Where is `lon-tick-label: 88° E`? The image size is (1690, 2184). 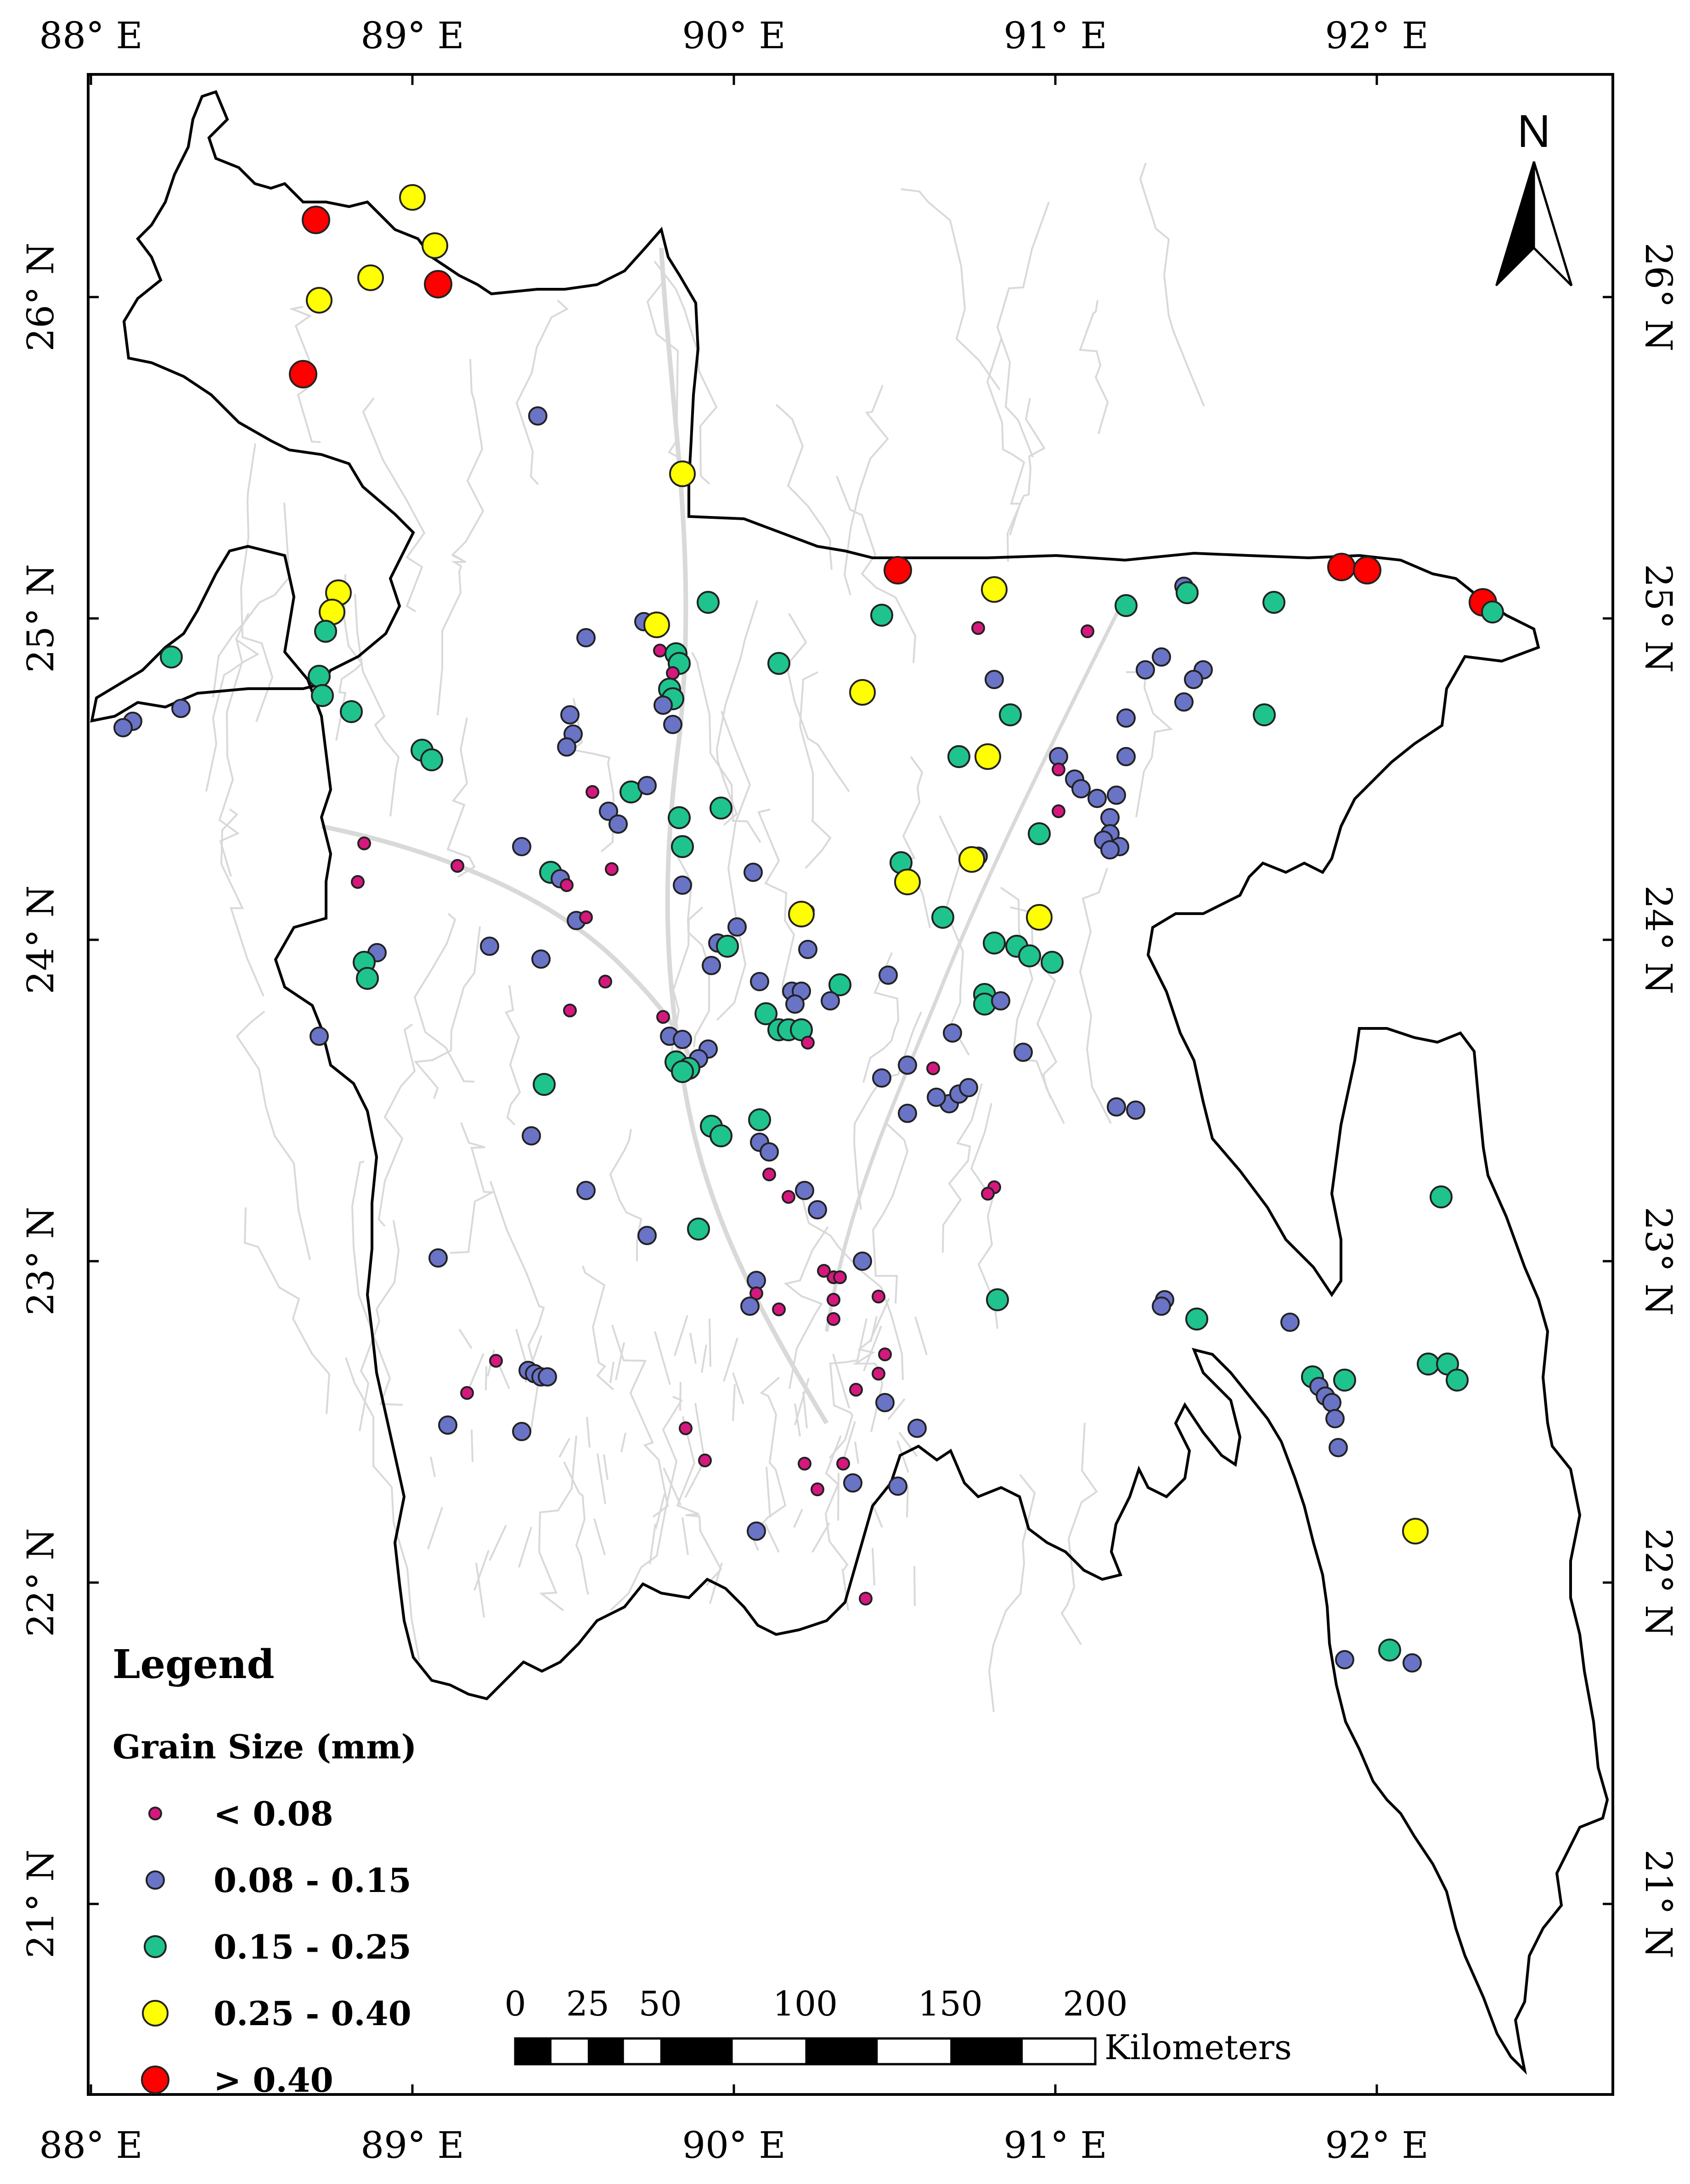 lon-tick-label: 88° E is located at coordinates (91, 2145).